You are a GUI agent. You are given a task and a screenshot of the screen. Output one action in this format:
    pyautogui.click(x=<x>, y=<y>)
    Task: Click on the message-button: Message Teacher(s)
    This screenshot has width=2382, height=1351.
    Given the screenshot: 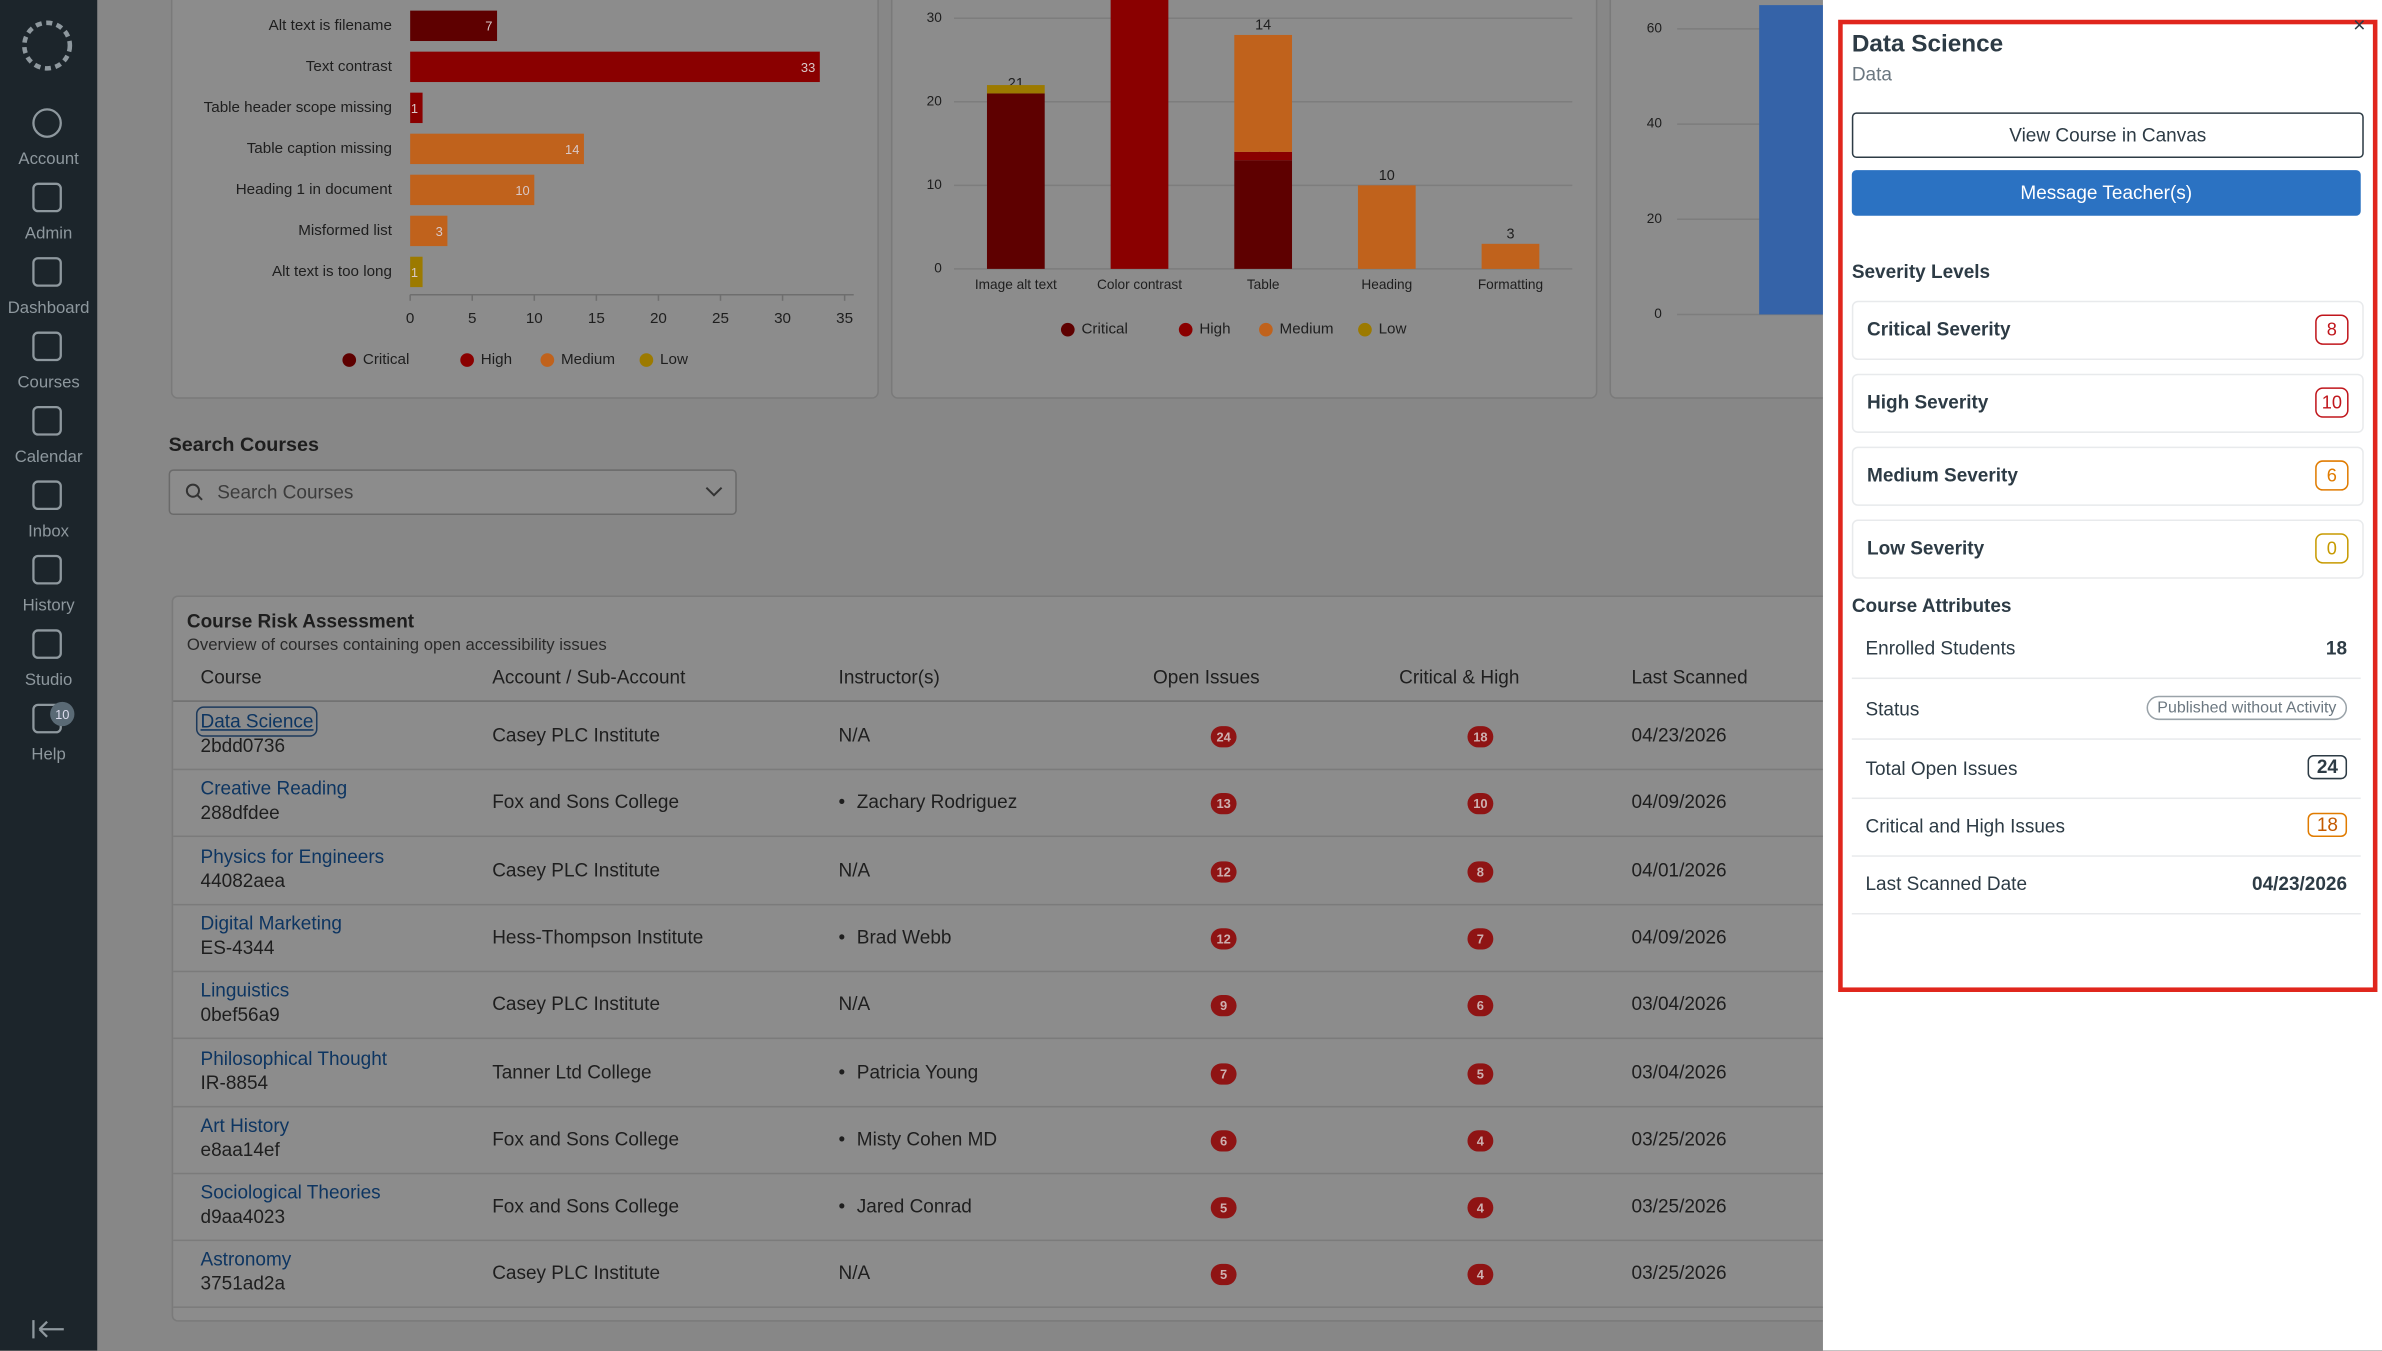 What is the action you would take?
    pyautogui.click(x=2106, y=193)
    